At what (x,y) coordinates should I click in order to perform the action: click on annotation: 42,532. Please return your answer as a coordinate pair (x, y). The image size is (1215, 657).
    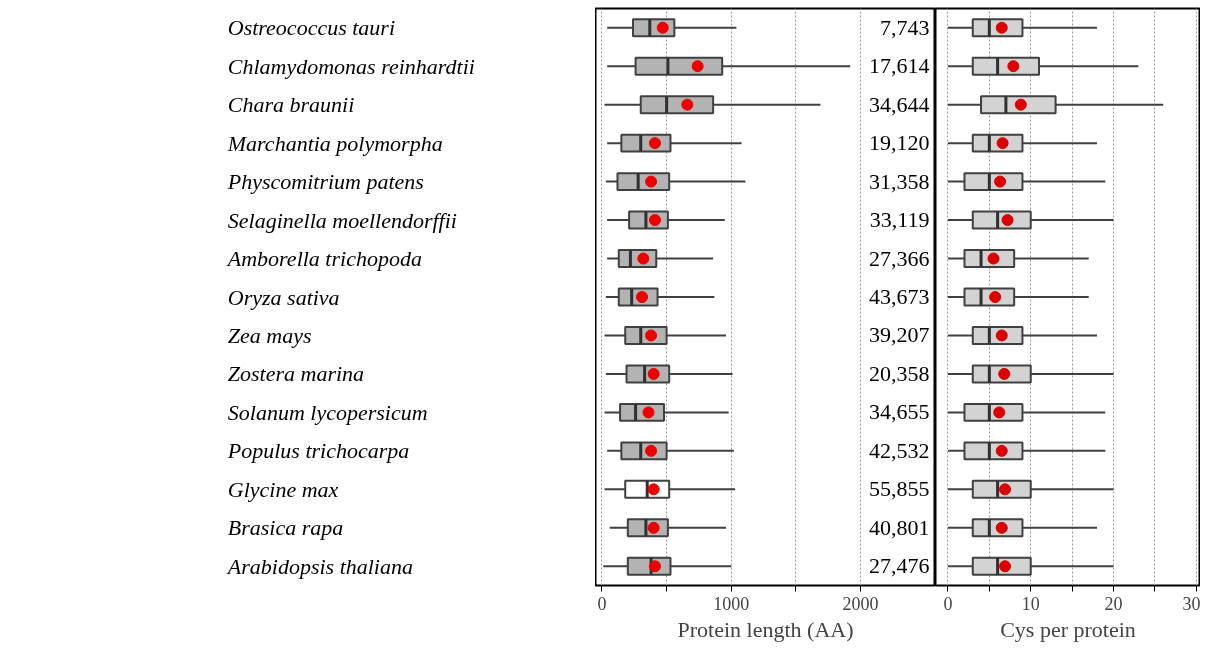
    Looking at the image, I should click on (899, 450).